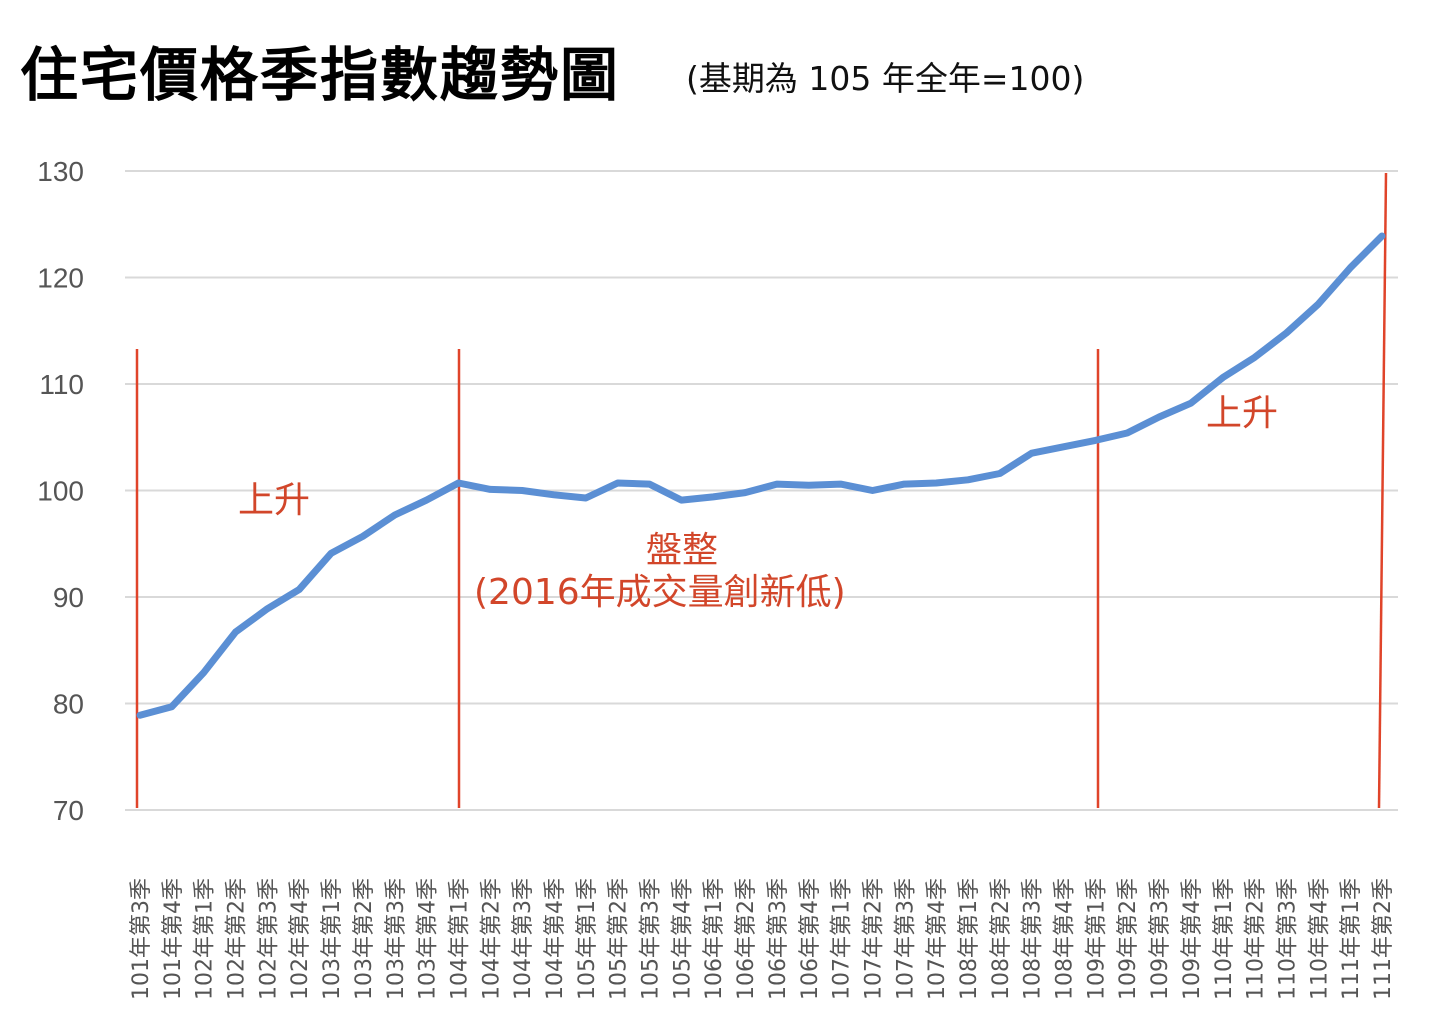 This screenshot has height=1026, width=1452. I want to click on x-tick-label: 104年第3季, so click(523, 939).